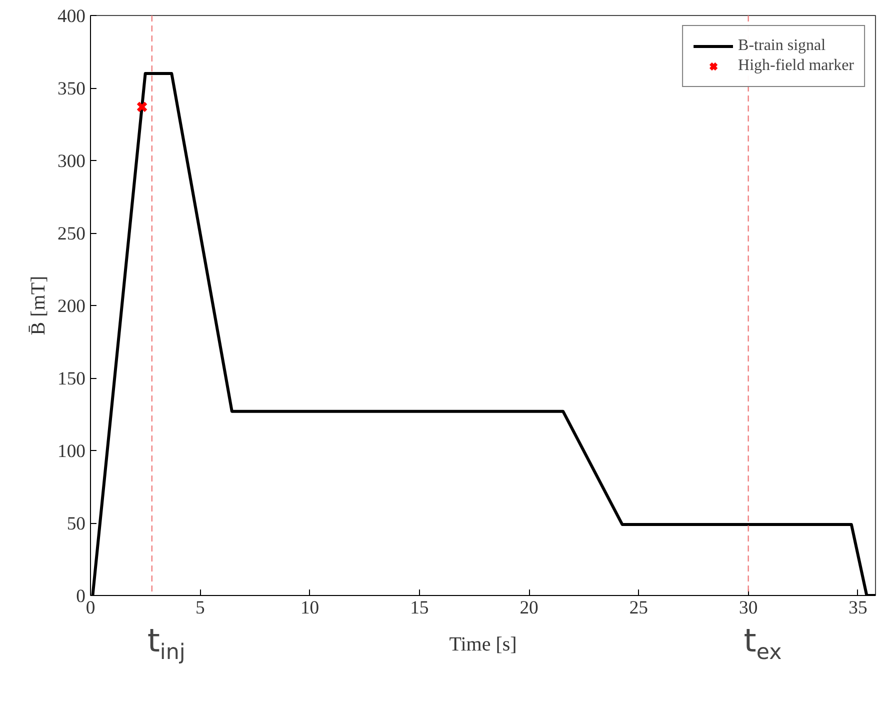  I want to click on y-tick-label: 100, so click(72, 451).